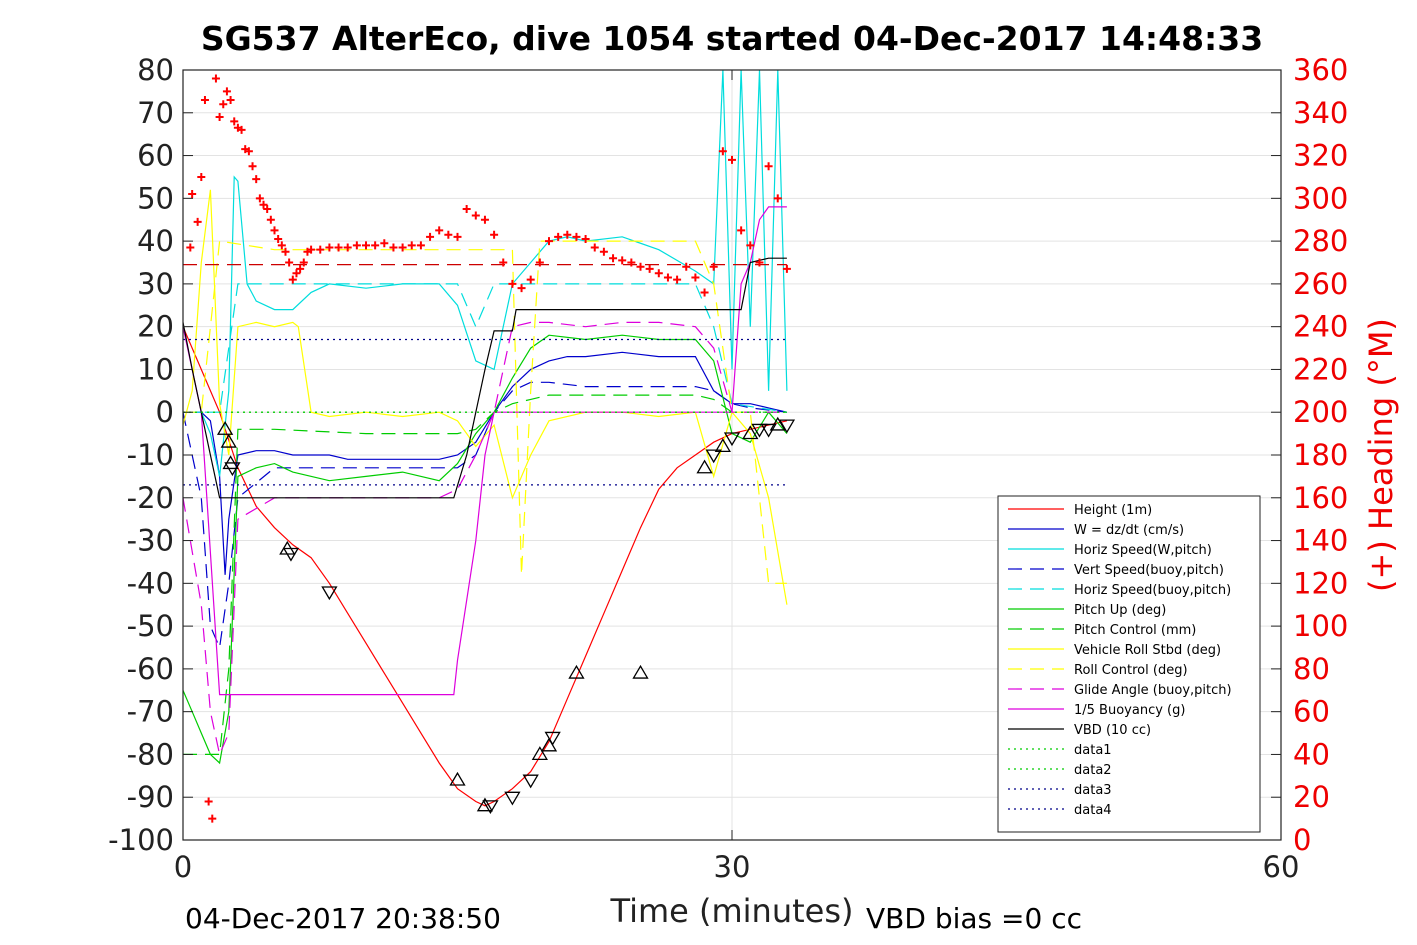  I want to click on y-tick-label: -70, so click(150, 712).